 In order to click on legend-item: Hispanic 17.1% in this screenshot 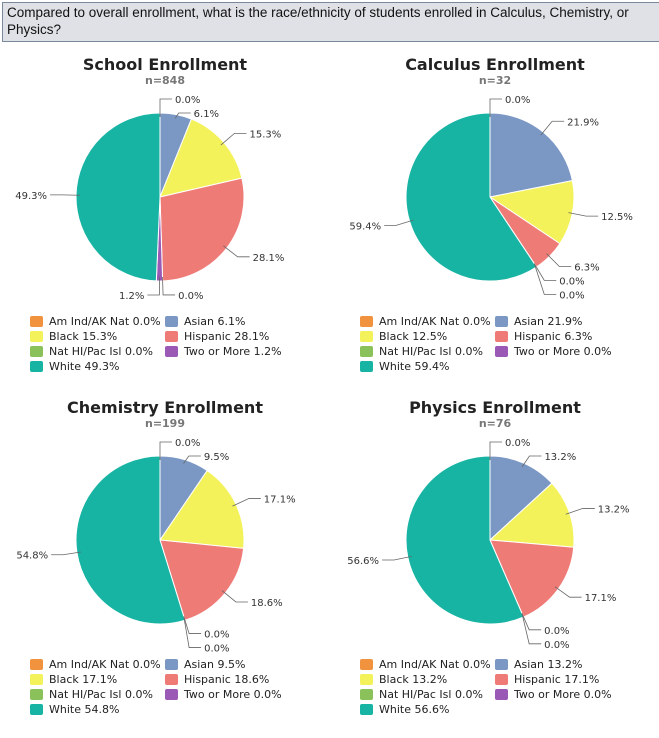, I will do `click(547, 679)`.